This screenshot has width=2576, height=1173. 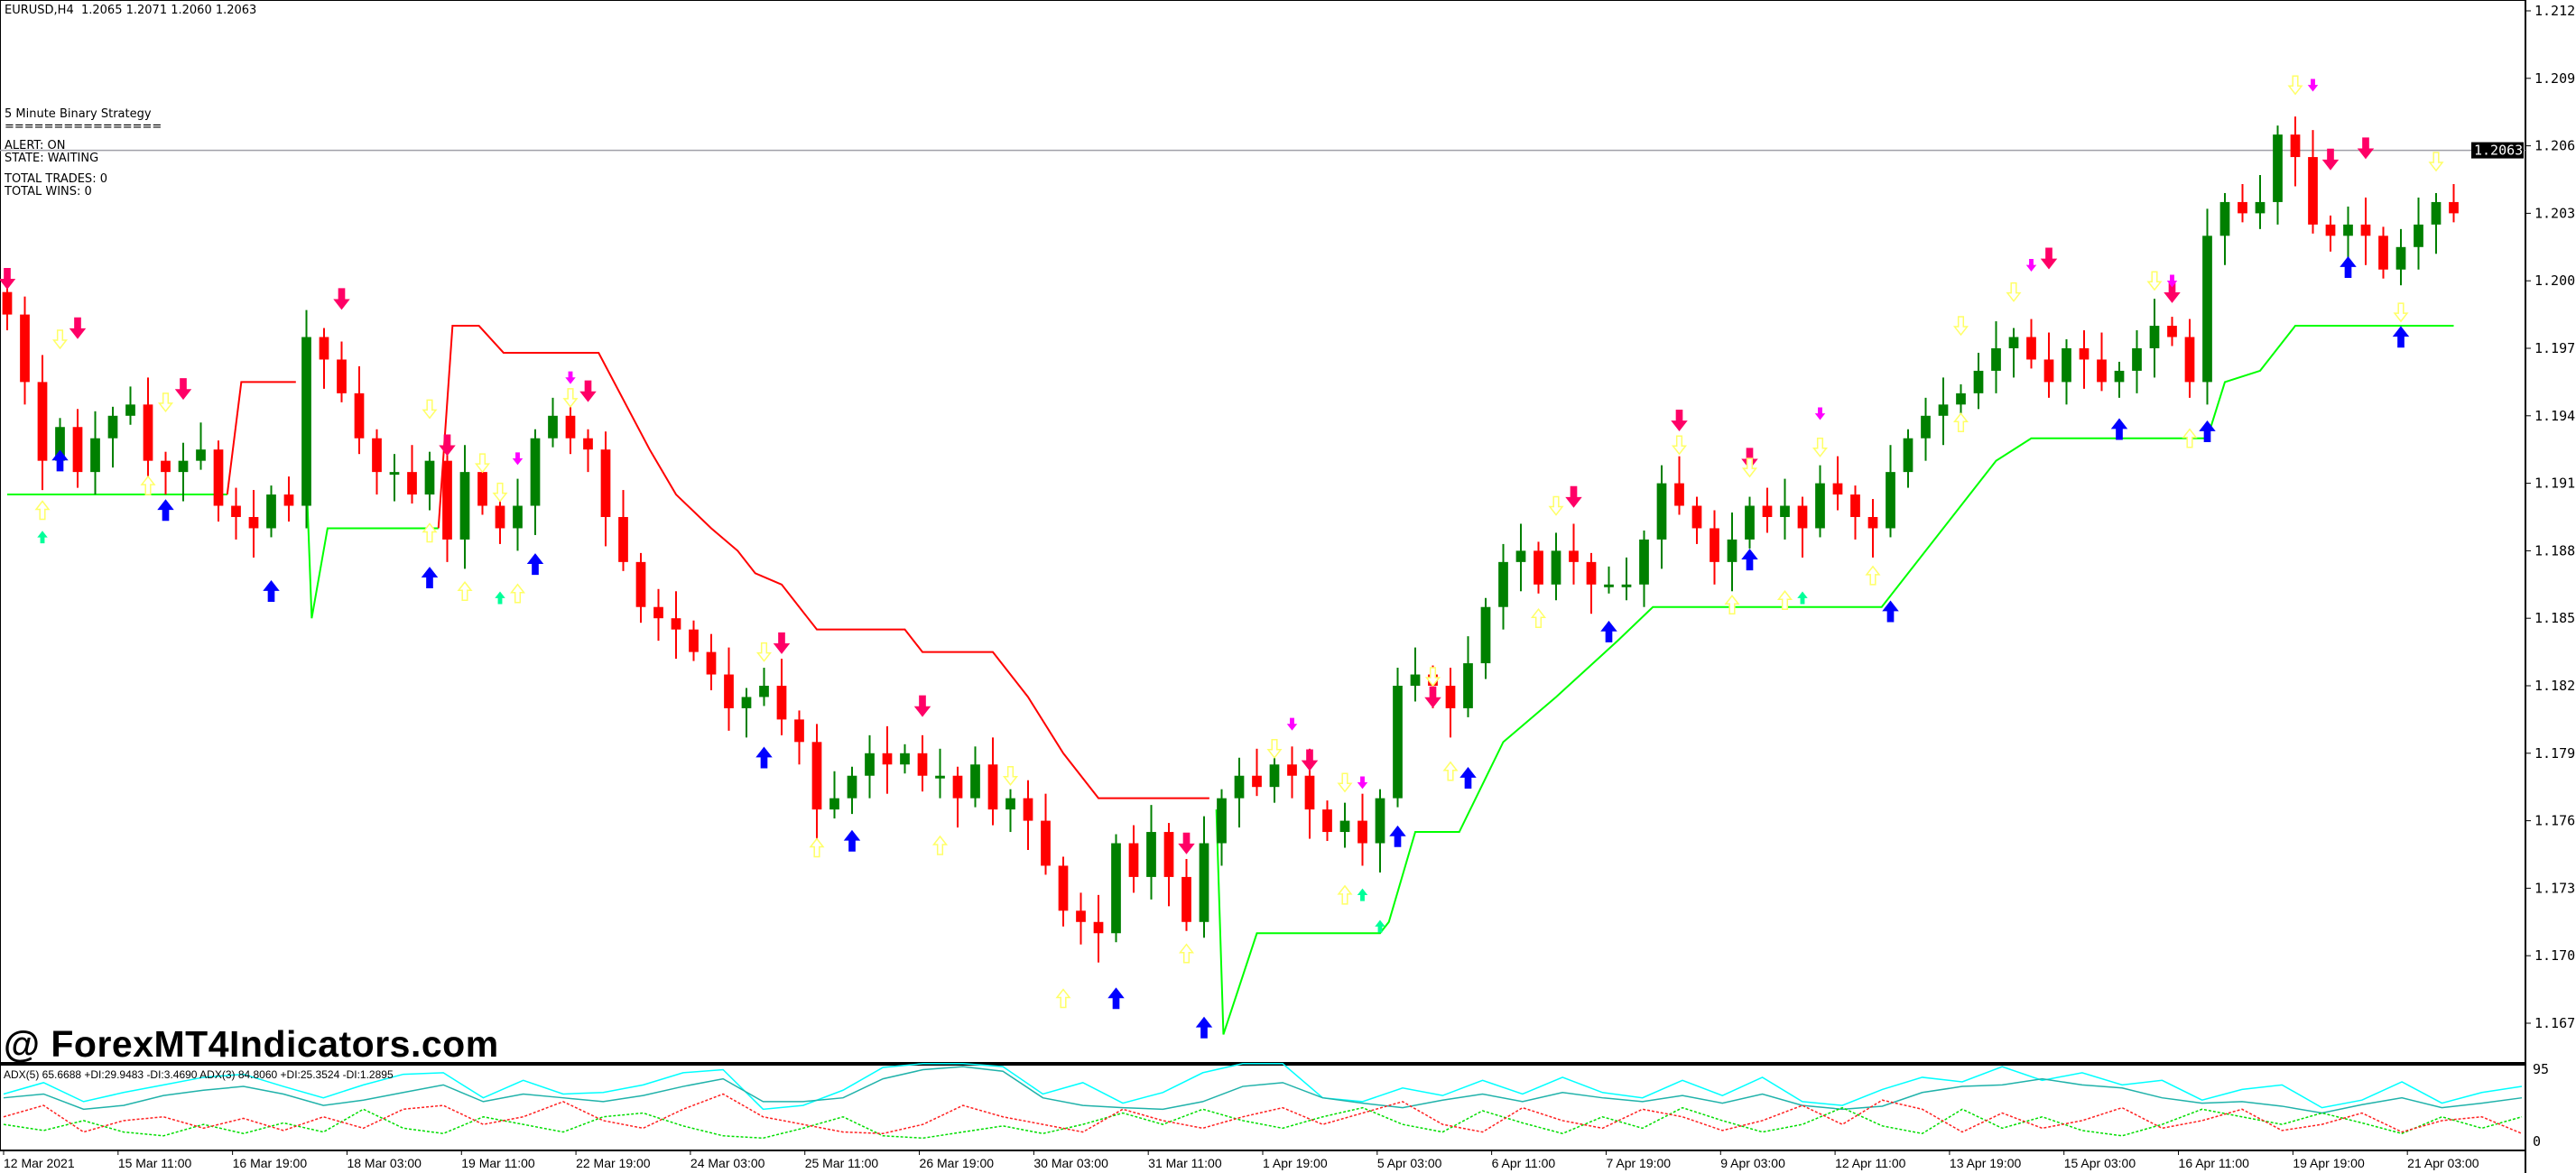 I want to click on price-tick-label: 1.1795, so click(x=2555, y=753).